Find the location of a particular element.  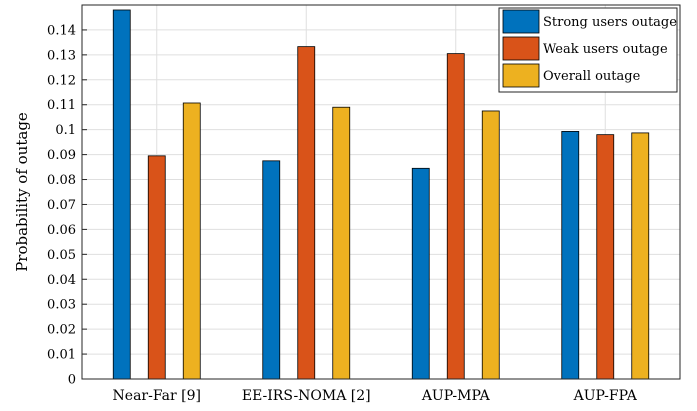

legend-label-weak-users-outage: Weak users outage is located at coordinates (605, 49).